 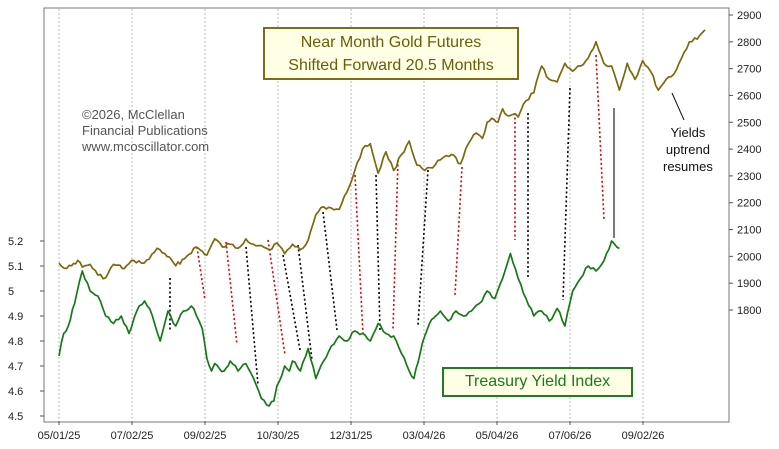 What do you see at coordinates (688, 132) in the screenshot?
I see `annotation-line-1: Yields` at bounding box center [688, 132].